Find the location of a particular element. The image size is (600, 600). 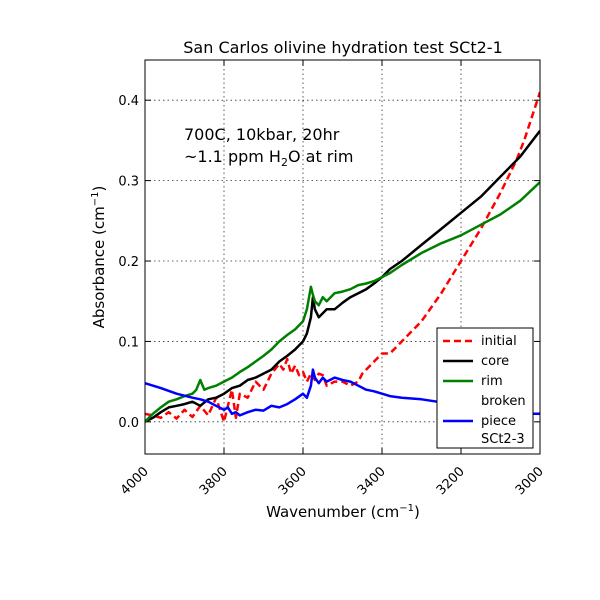

x-tick-label: 3200 is located at coordinates (451, 481).